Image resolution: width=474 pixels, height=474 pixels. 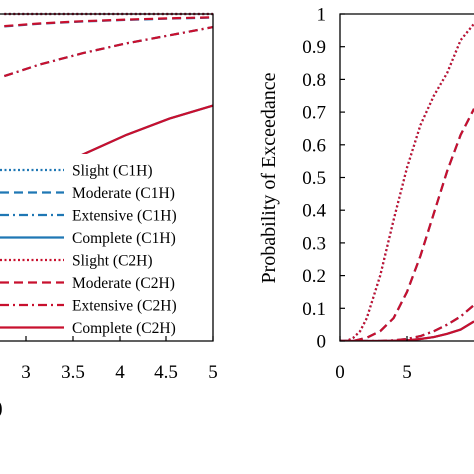 I want to click on legend-label-2: Extensive (C1H), so click(x=124, y=216).